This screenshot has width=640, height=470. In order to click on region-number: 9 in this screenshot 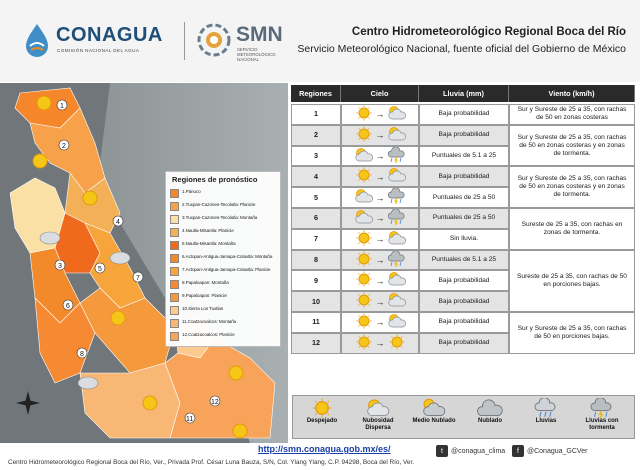, I will do `click(316, 281)`.